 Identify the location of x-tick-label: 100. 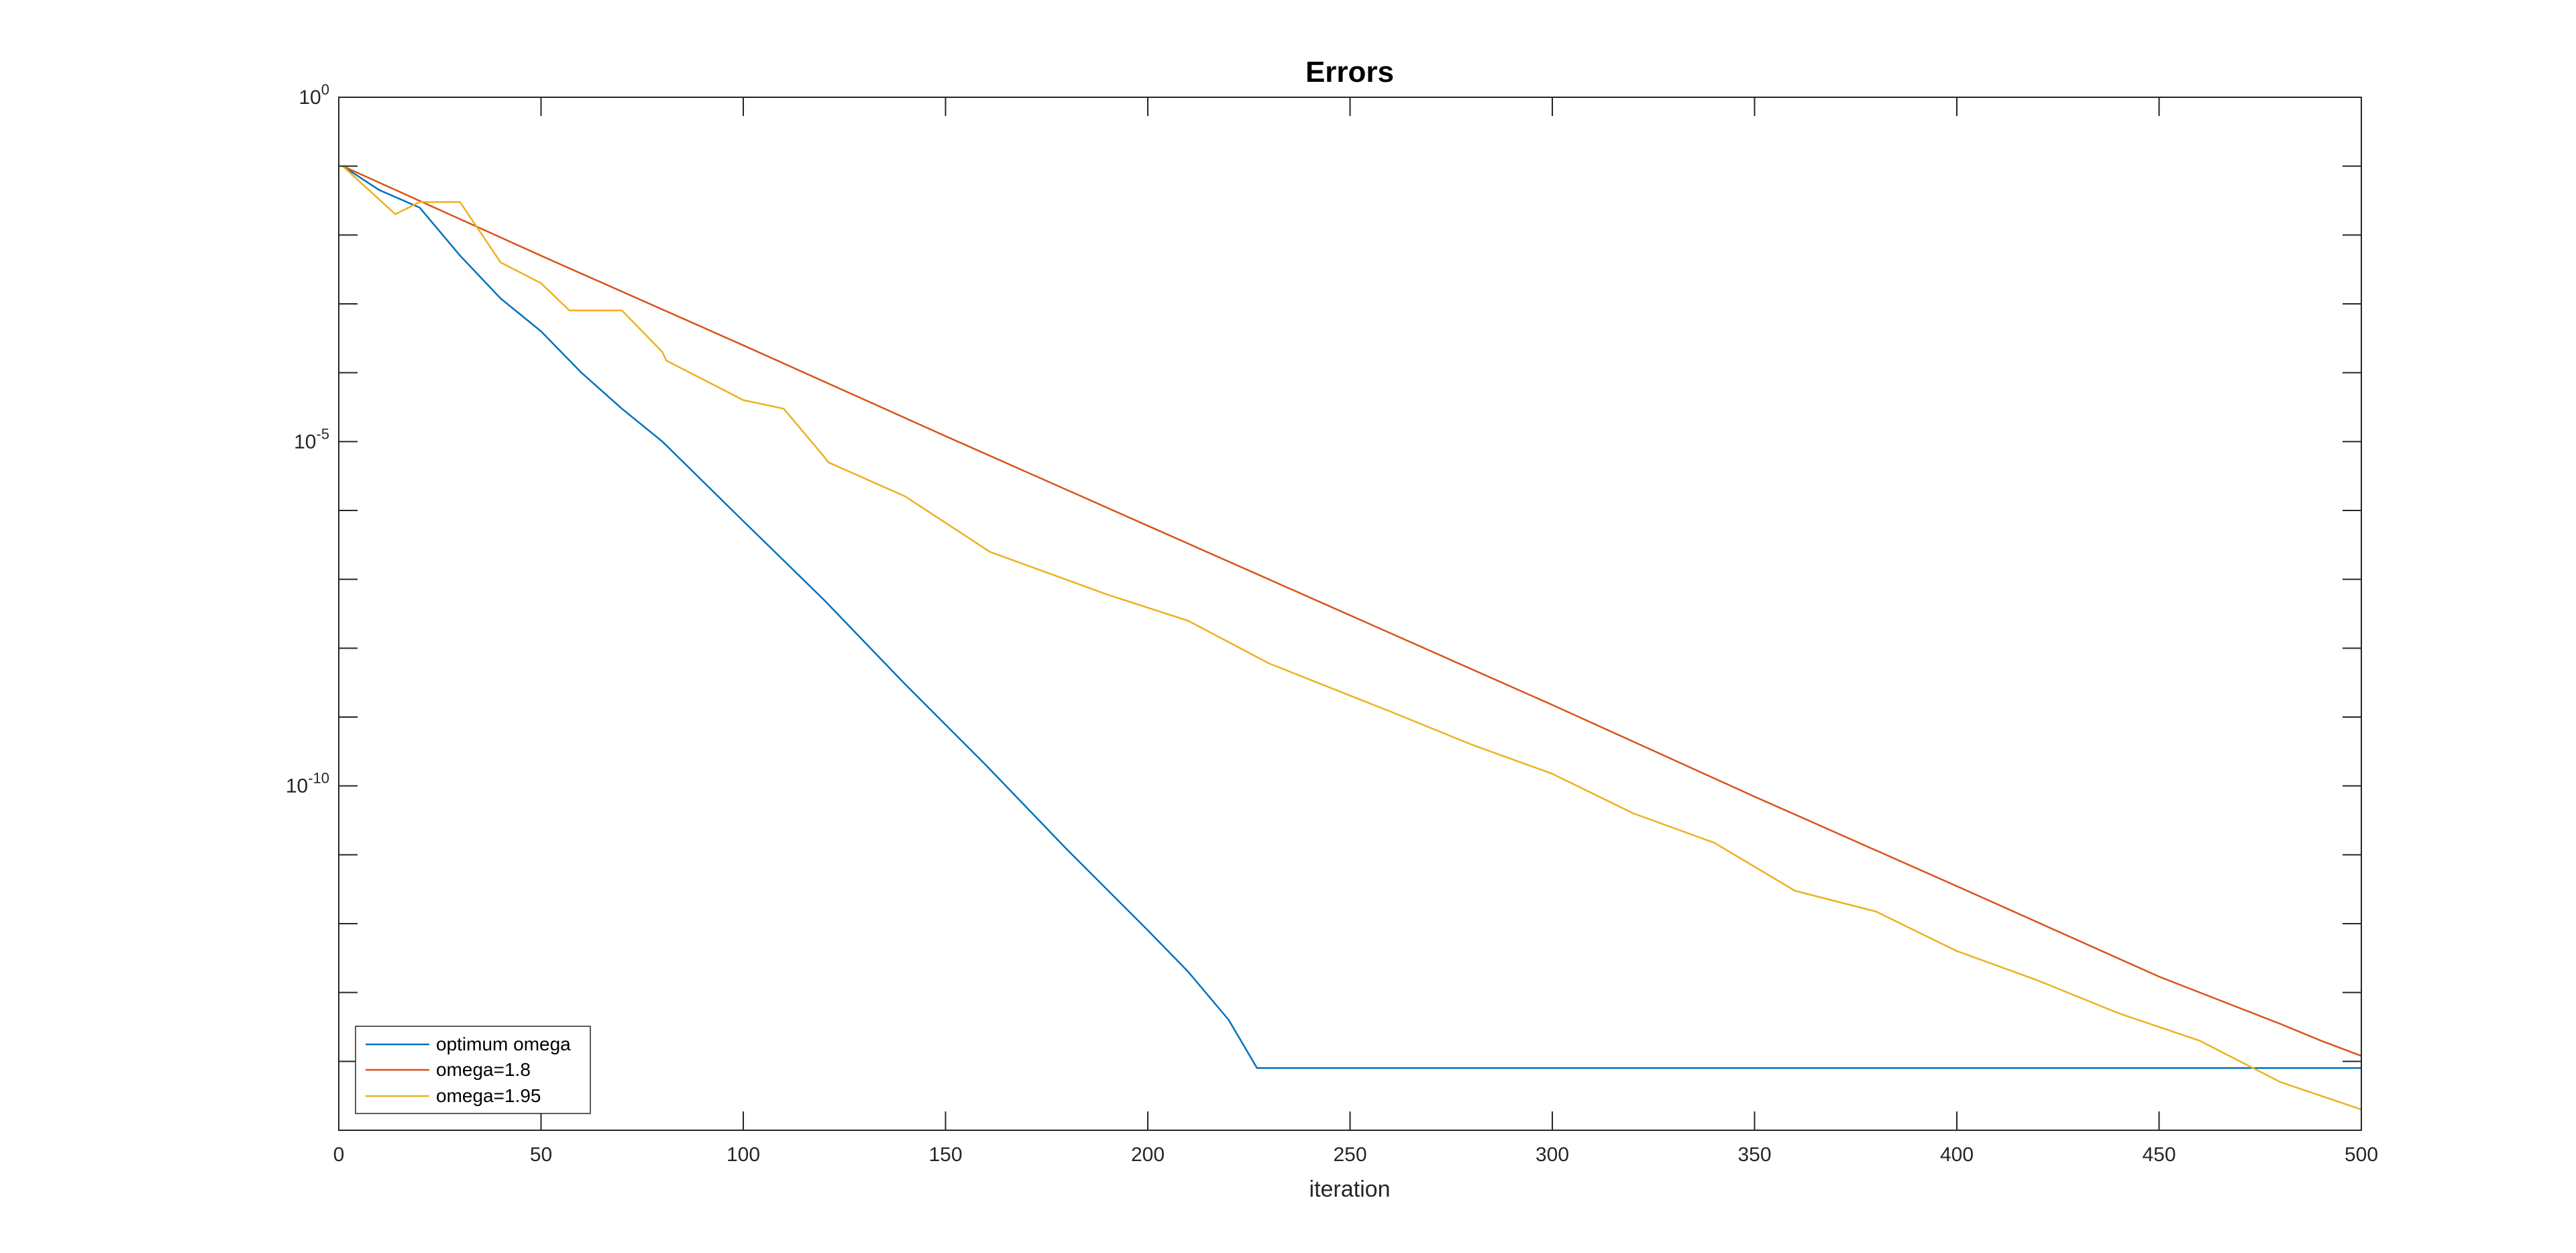
(743, 1155).